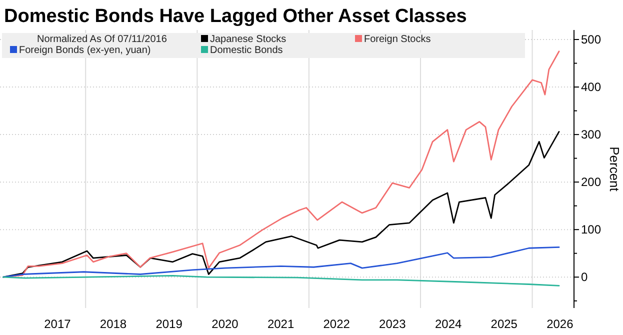 The width and height of the screenshot is (623, 335). Describe the element at coordinates (560, 324) in the screenshot. I see `x-tick-label: 2026` at that location.